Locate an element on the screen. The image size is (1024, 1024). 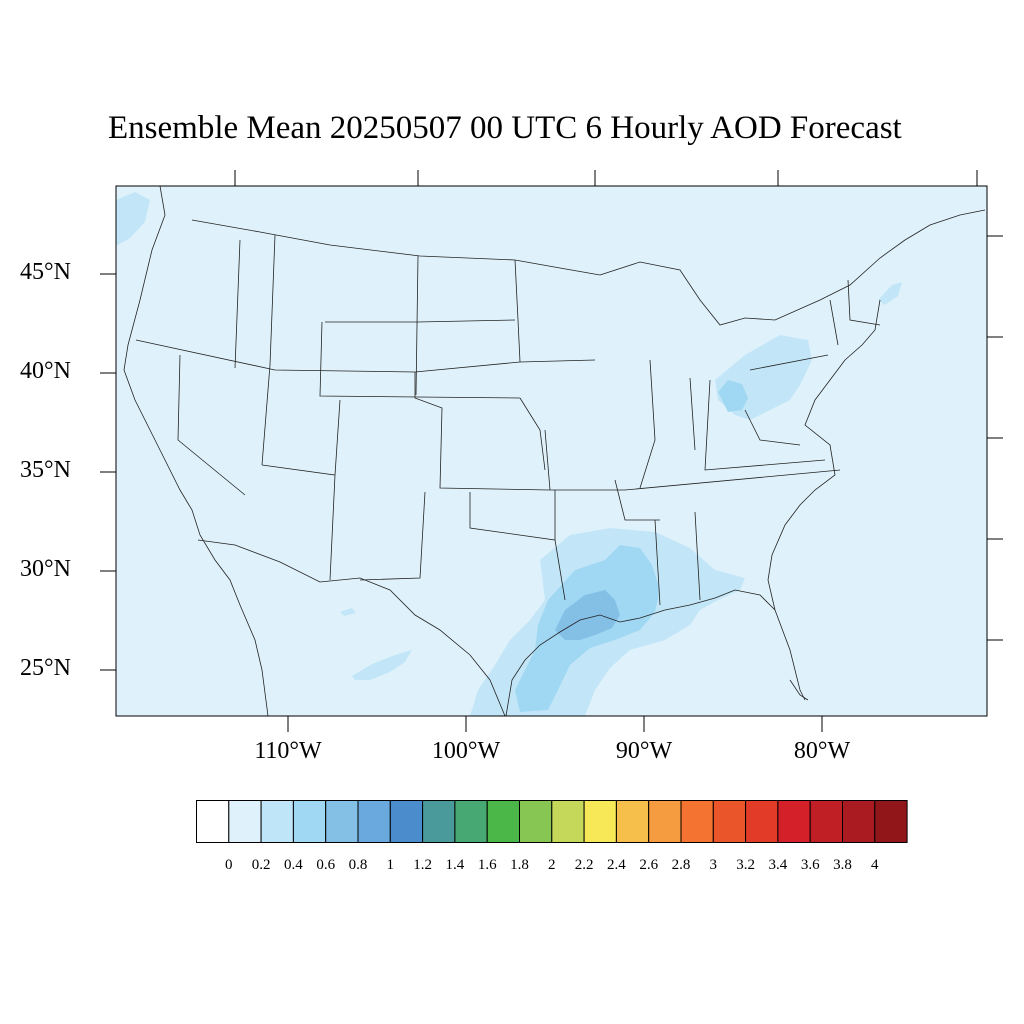
aod-plume-mexico-light is located at coordinates (382, 665).